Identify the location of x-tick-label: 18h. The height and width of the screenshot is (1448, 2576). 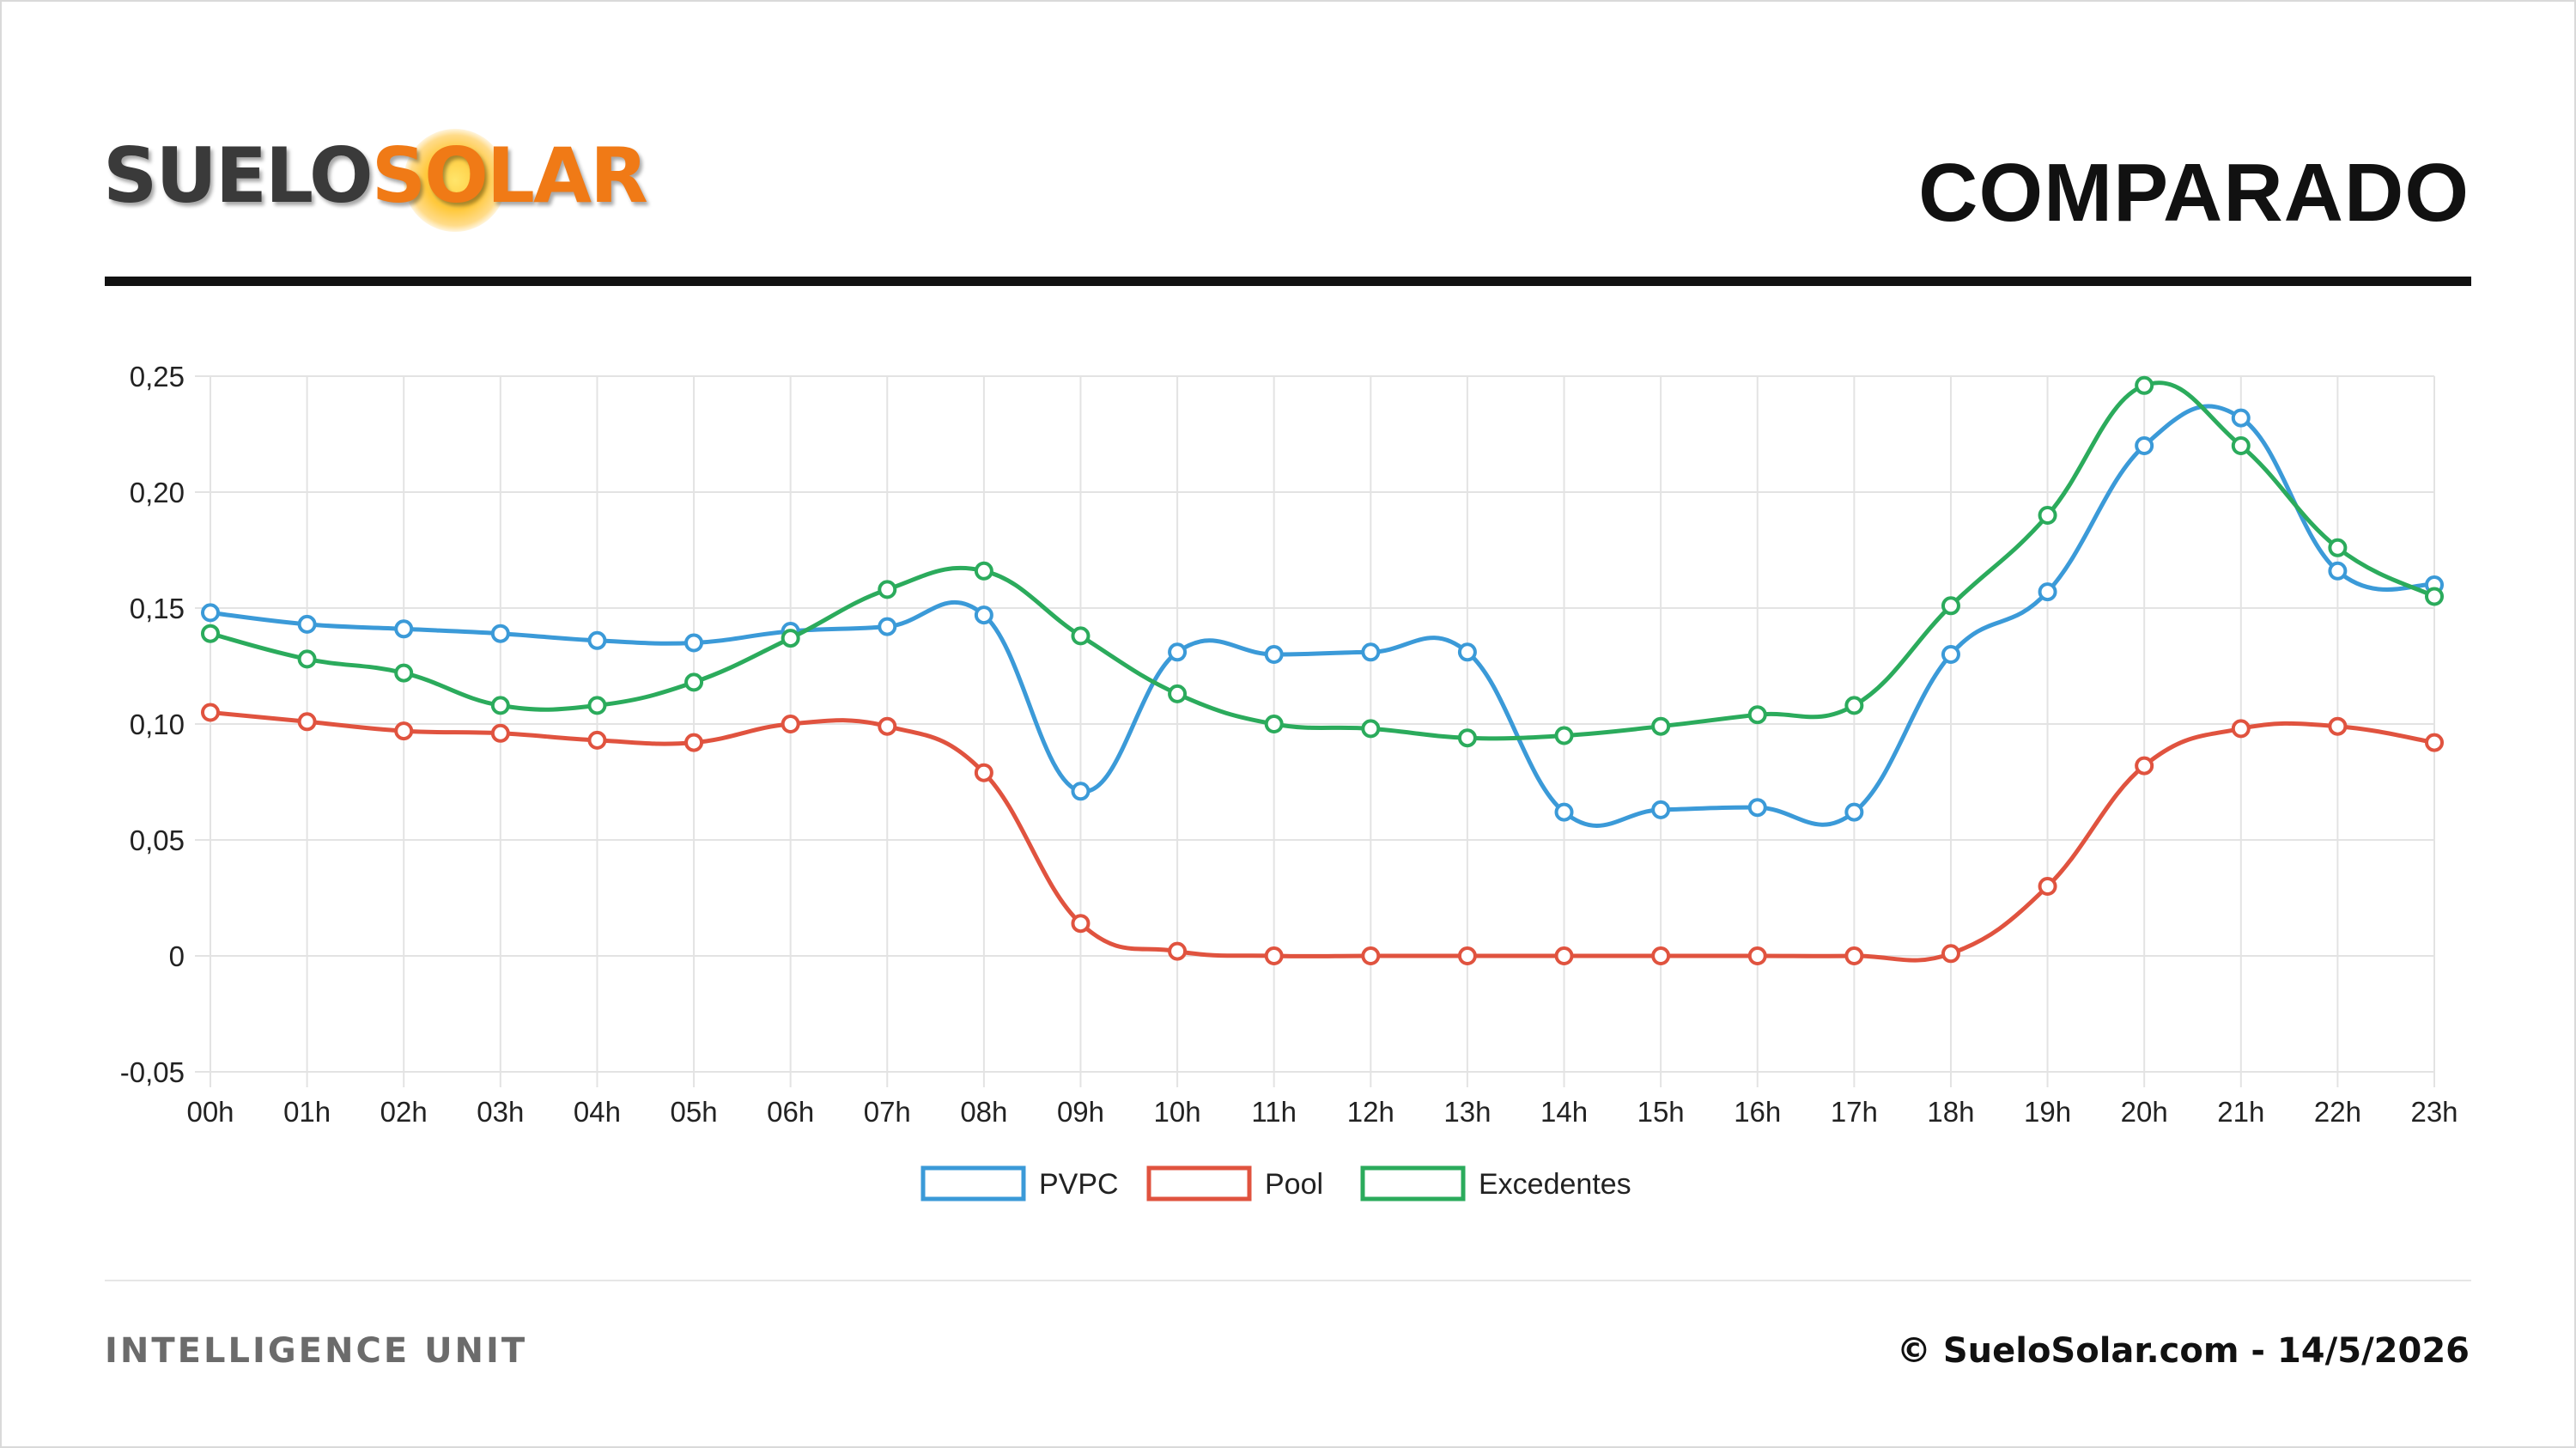
(1951, 1112).